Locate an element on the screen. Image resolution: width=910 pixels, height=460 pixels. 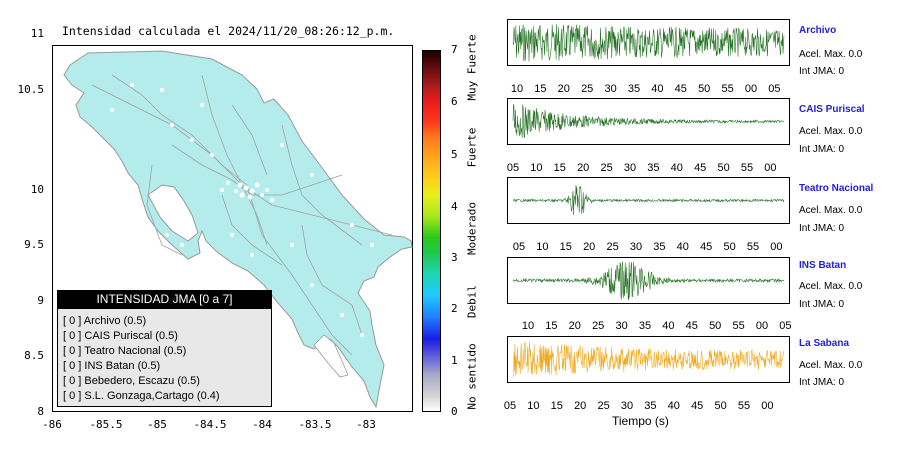
map-ytick: 10 is located at coordinates (37, 189).